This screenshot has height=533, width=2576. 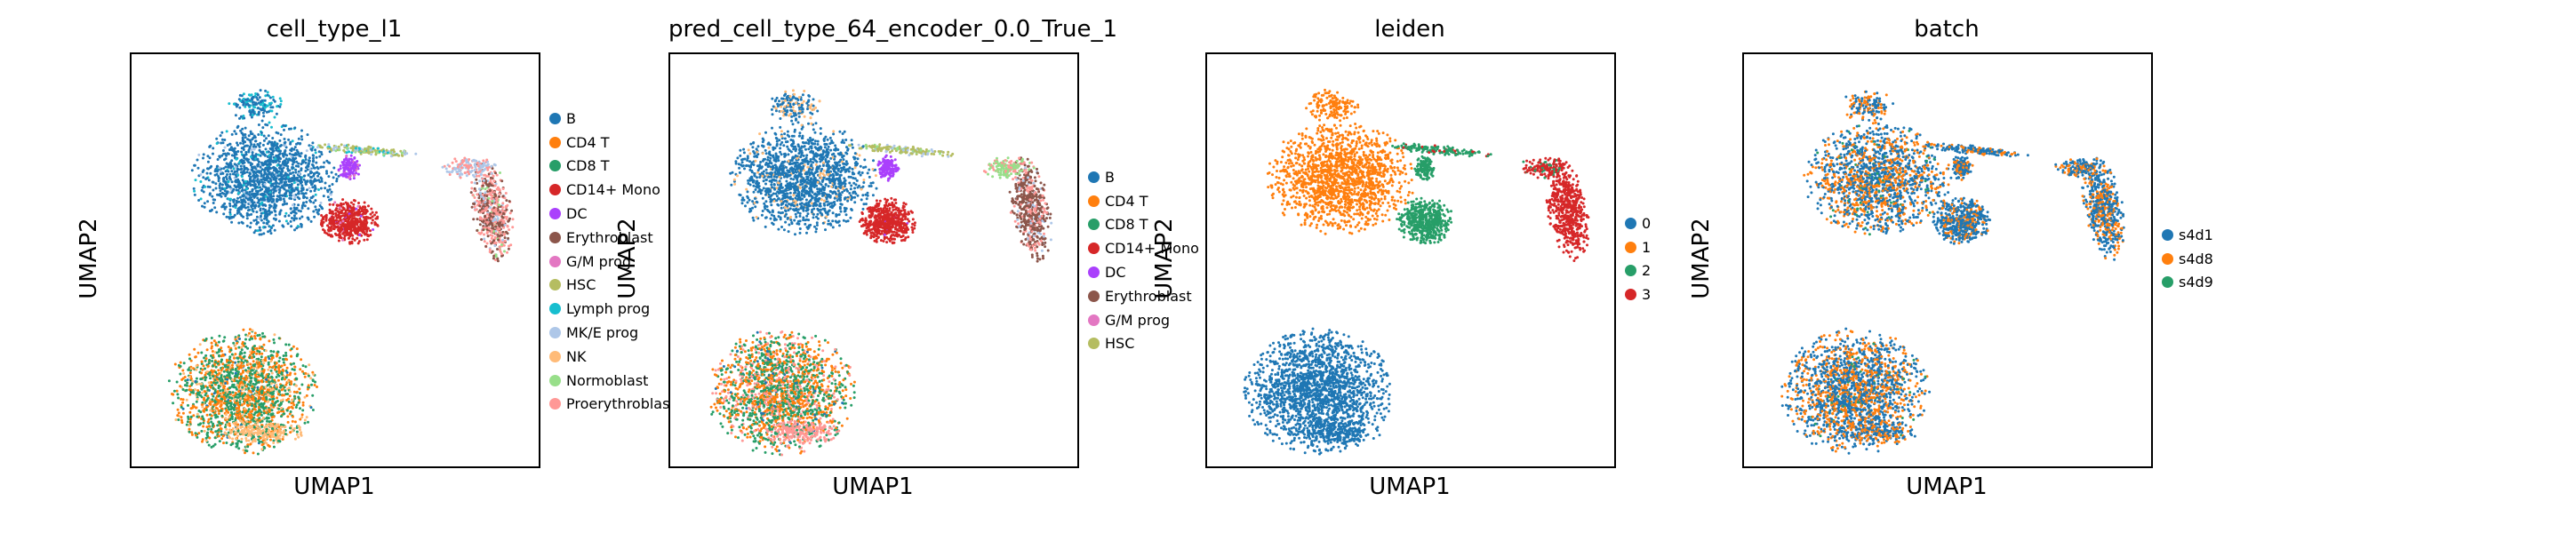 What do you see at coordinates (334, 30) in the screenshot?
I see `chart-title: cell_type_l1` at bounding box center [334, 30].